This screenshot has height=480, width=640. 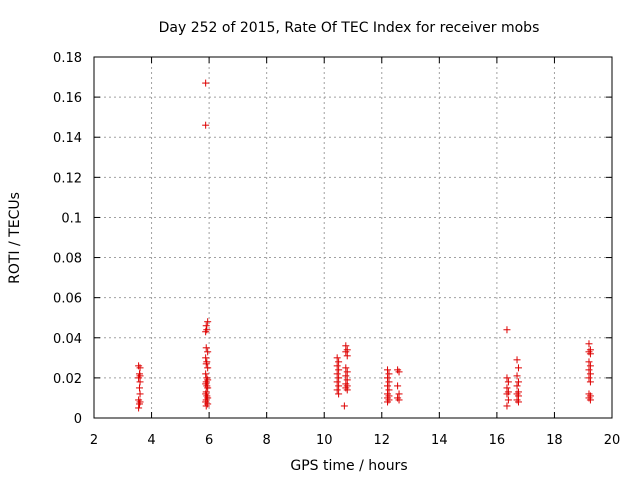 What do you see at coordinates (151, 440) in the screenshot?
I see `x-tick-label: 4` at bounding box center [151, 440].